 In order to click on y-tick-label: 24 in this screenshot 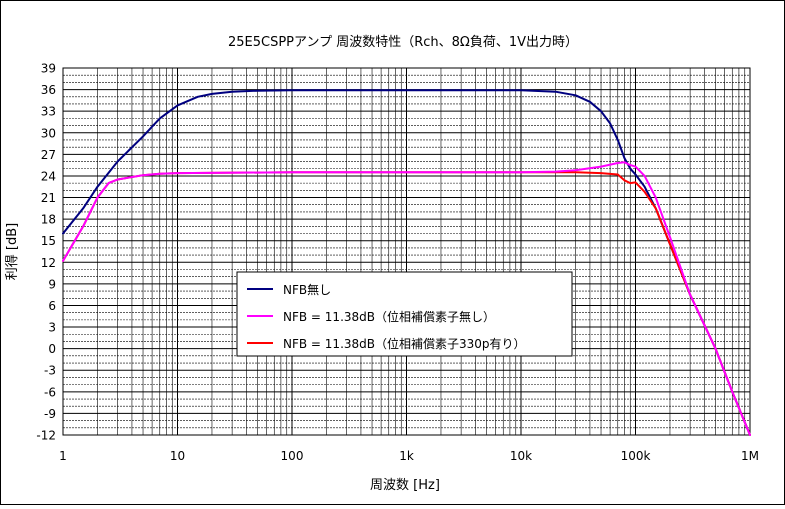, I will do `click(48, 176)`.